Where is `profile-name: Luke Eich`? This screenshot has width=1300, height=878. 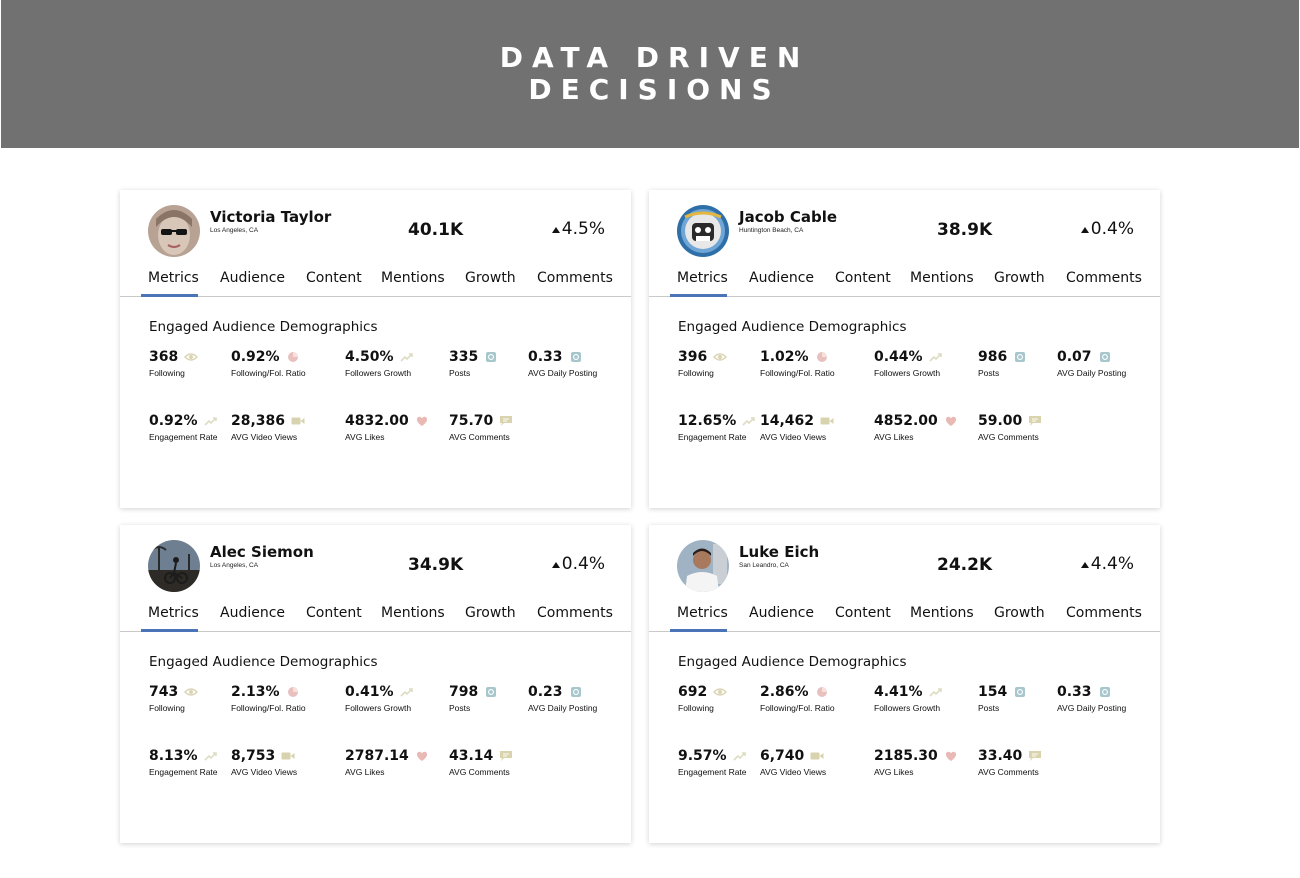
profile-name: Luke Eich is located at coordinates (779, 552).